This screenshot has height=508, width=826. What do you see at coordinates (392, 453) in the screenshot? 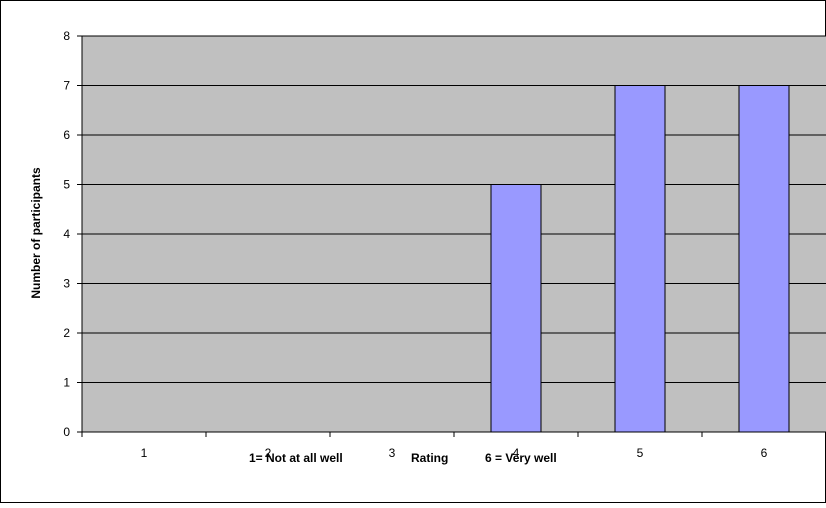
I see `x-tick-label: 3` at bounding box center [392, 453].